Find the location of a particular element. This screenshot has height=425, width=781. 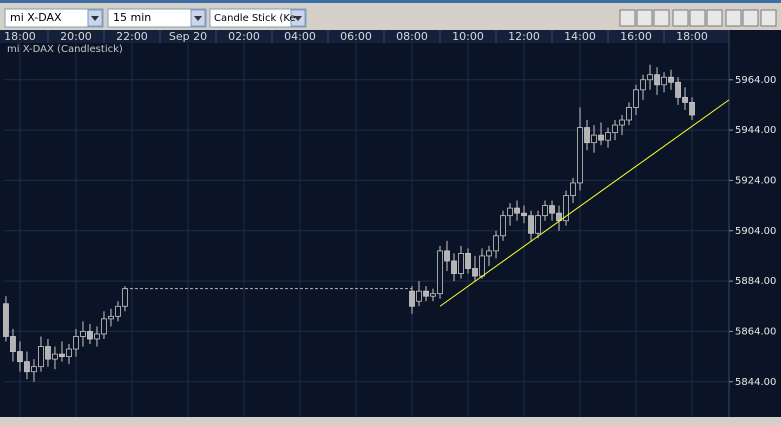

y-tick-label: 5904.00 is located at coordinates (755, 231).